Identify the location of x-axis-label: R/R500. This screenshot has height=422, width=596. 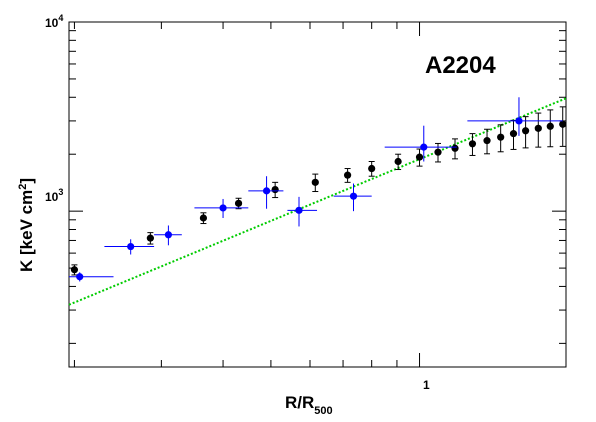
(309, 405).